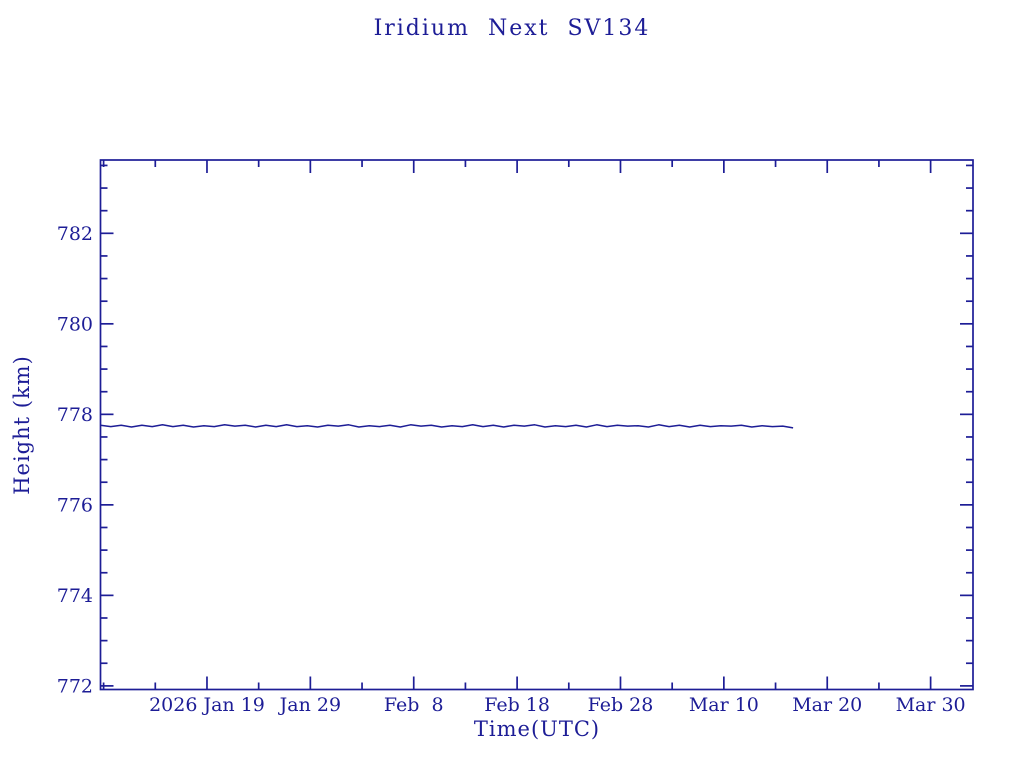 The width and height of the screenshot is (1024, 768). What do you see at coordinates (931, 705) in the screenshot?
I see `x-tick-label: Mar 30` at bounding box center [931, 705].